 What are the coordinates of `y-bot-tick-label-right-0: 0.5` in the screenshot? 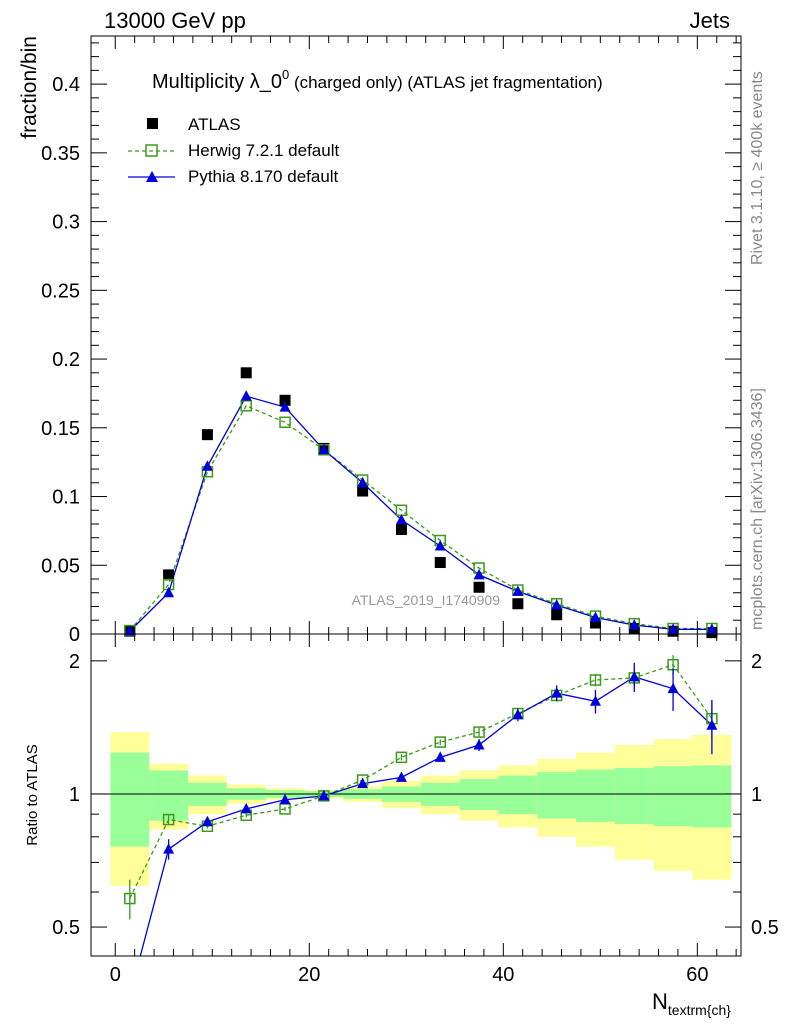 It's located at (765, 928).